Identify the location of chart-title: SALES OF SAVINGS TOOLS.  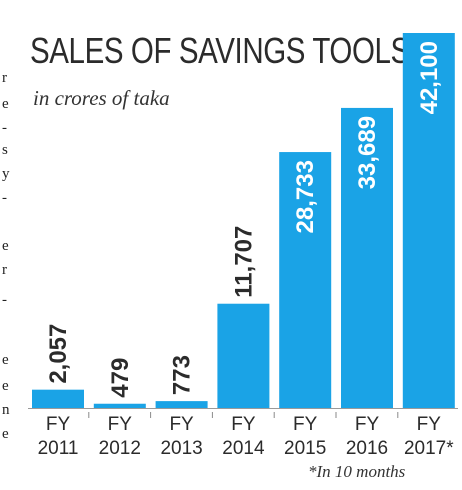
(220, 50).